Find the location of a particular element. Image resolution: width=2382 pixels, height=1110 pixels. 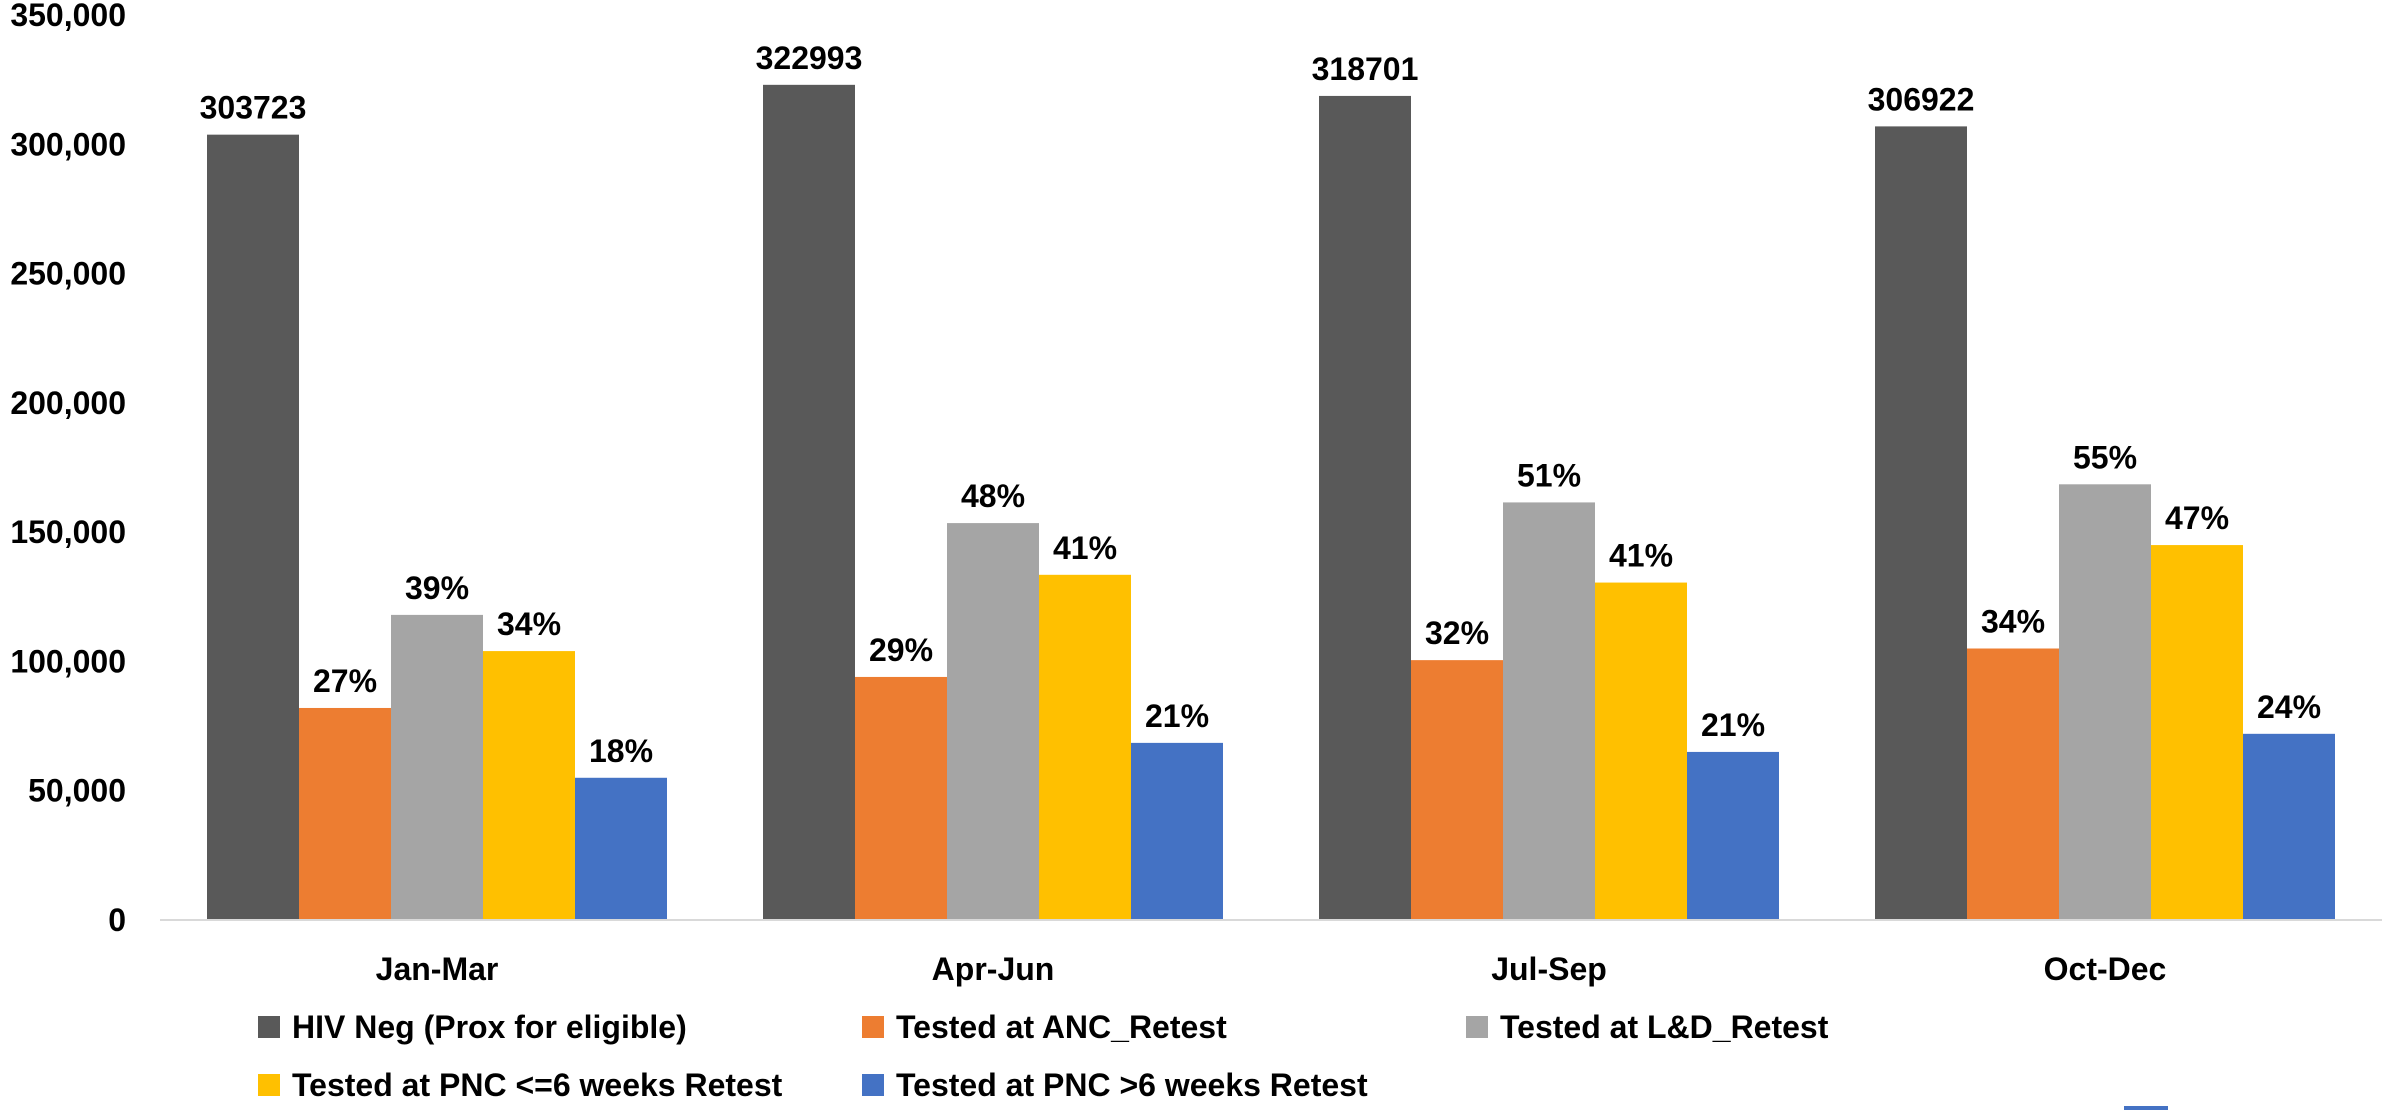

data-label: 322993 is located at coordinates (809, 58).